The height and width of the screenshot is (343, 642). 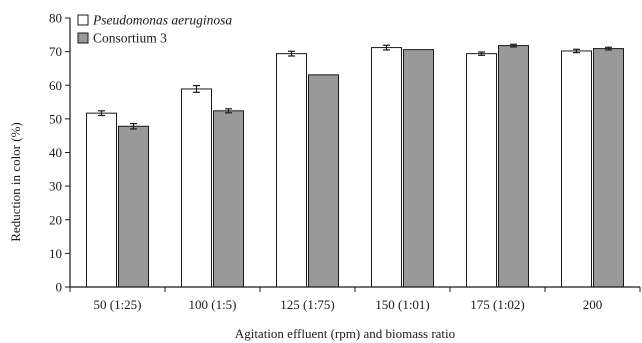 I want to click on y-tick-label: 10, so click(x=55, y=253).